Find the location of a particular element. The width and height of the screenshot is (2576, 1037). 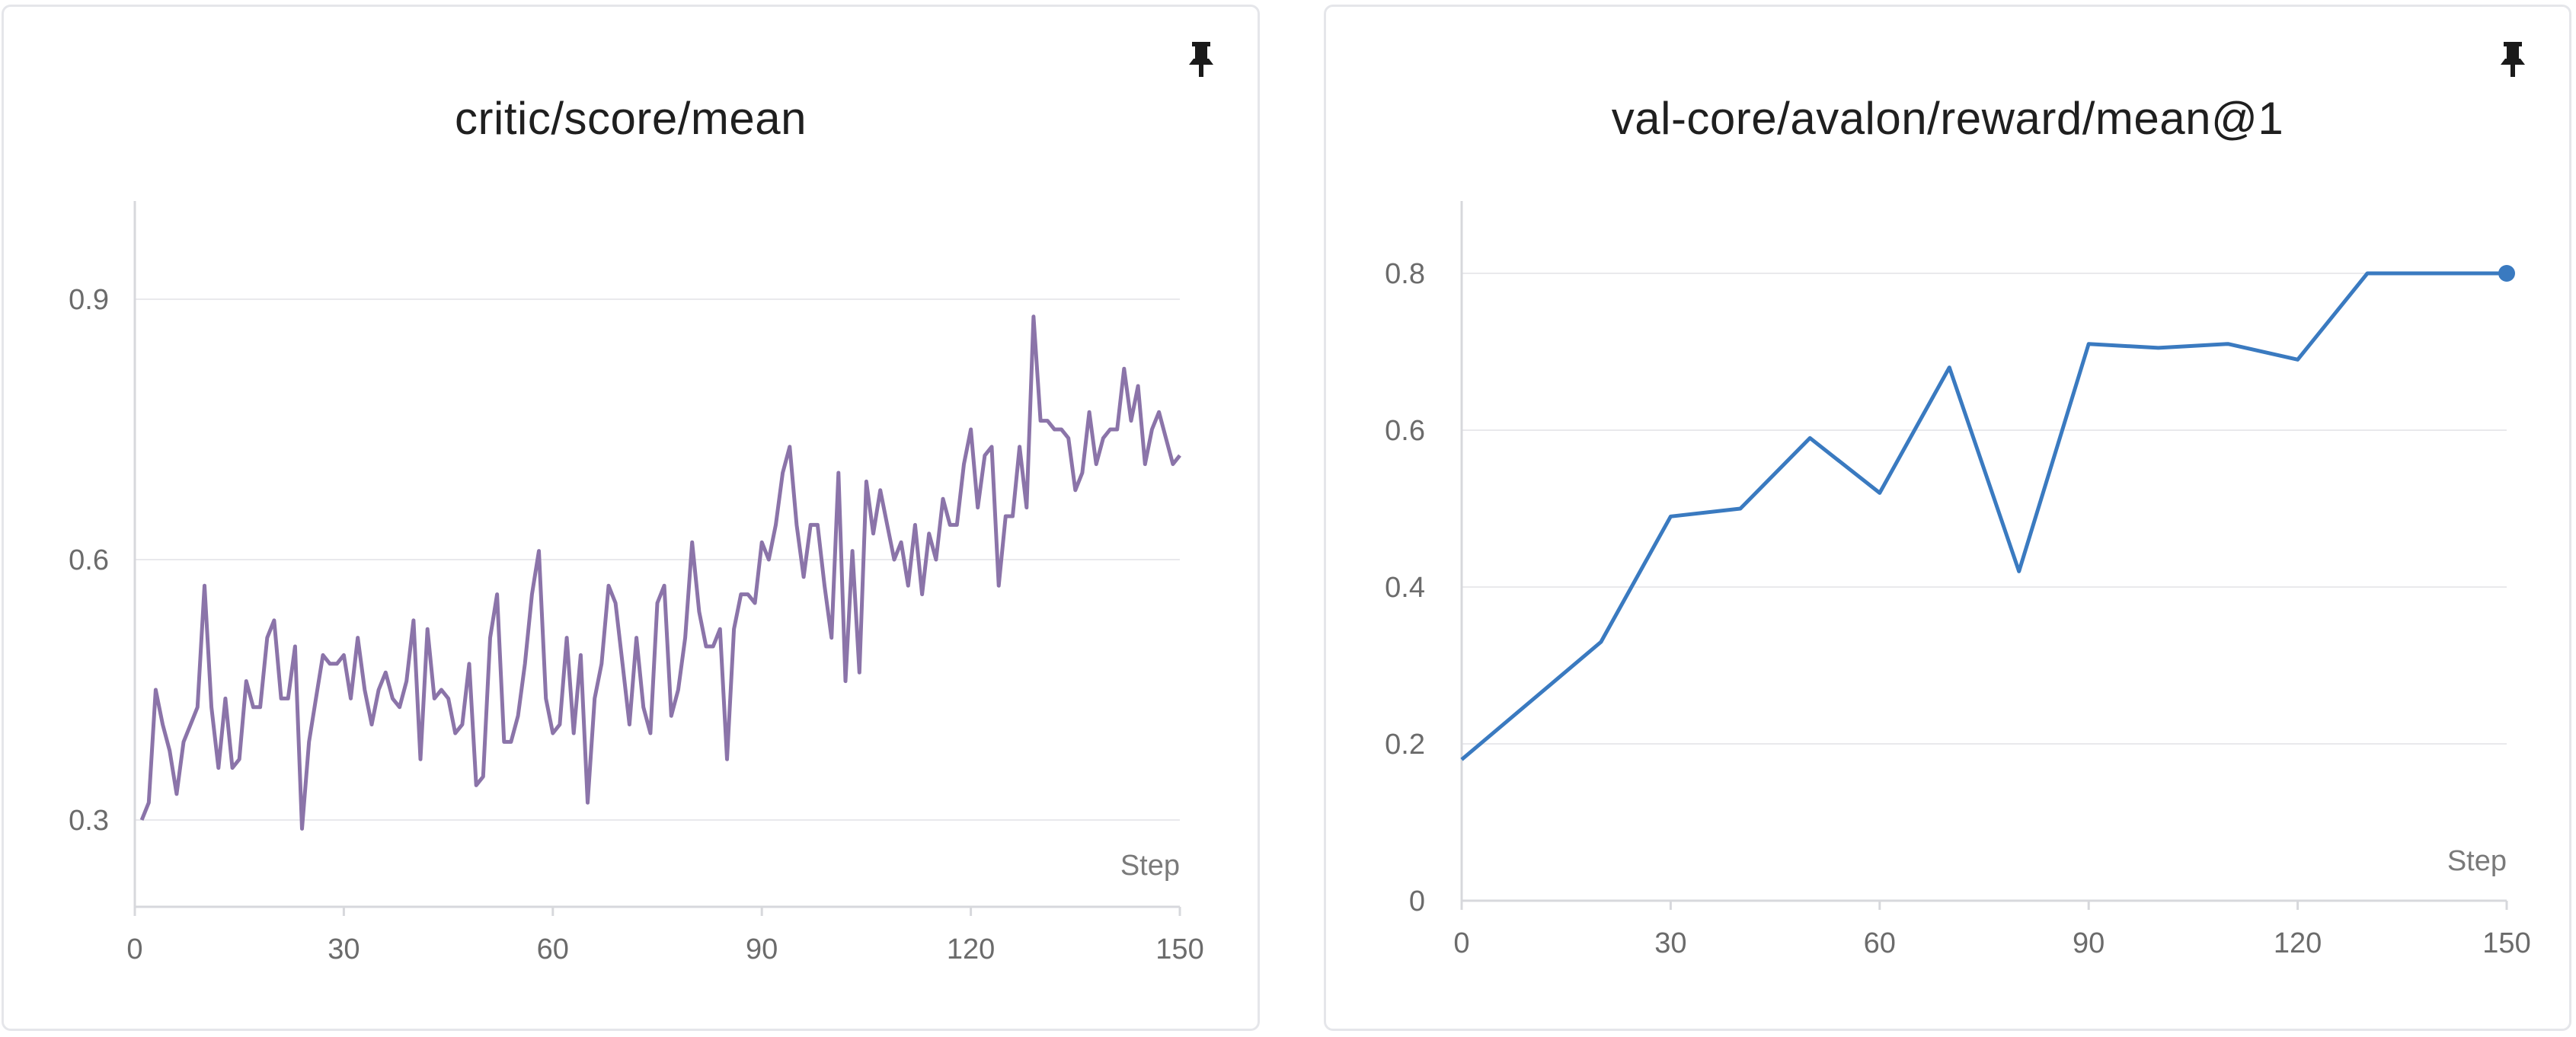

y-tick-label: 0.8 is located at coordinates (1405, 274).